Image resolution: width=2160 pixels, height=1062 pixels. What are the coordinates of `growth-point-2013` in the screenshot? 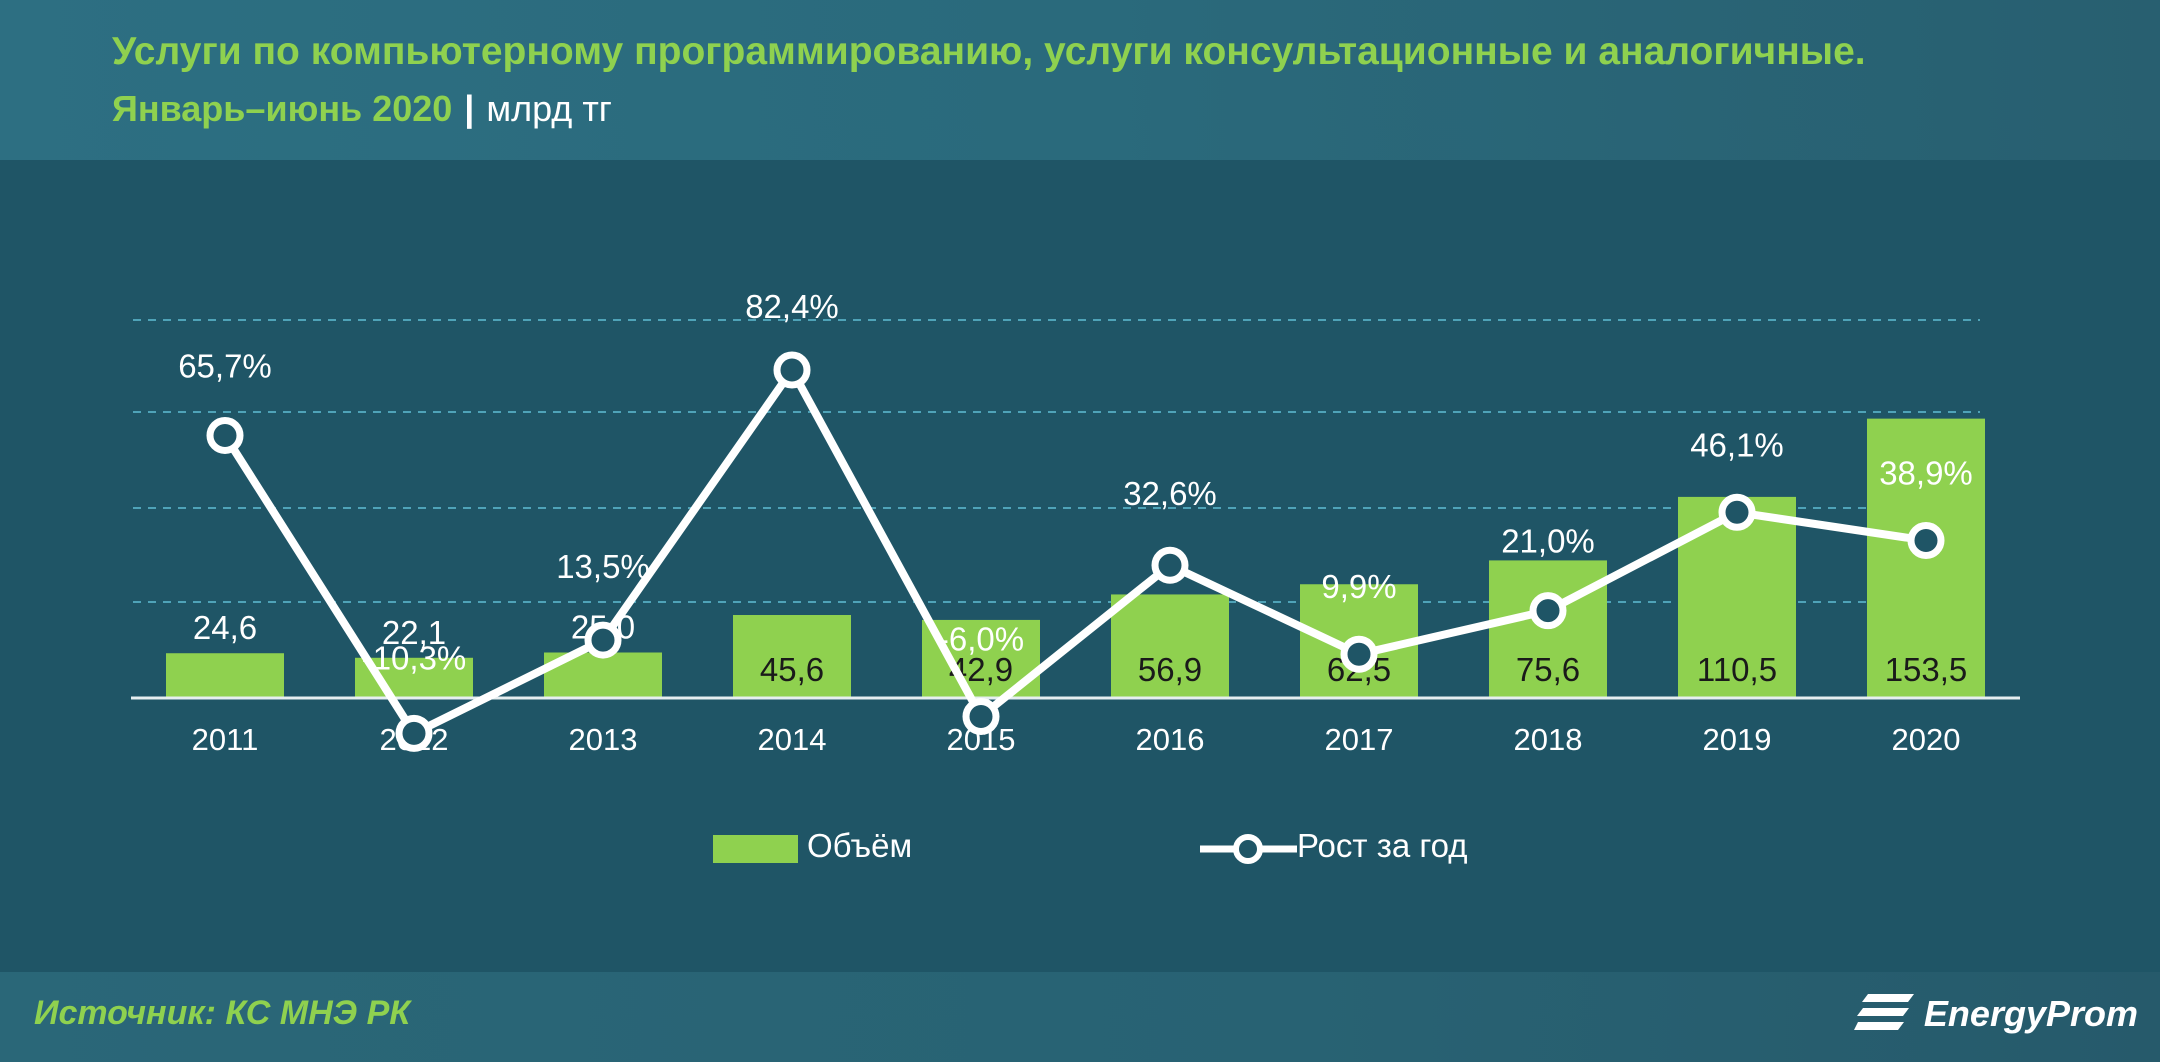 It's located at (603, 640).